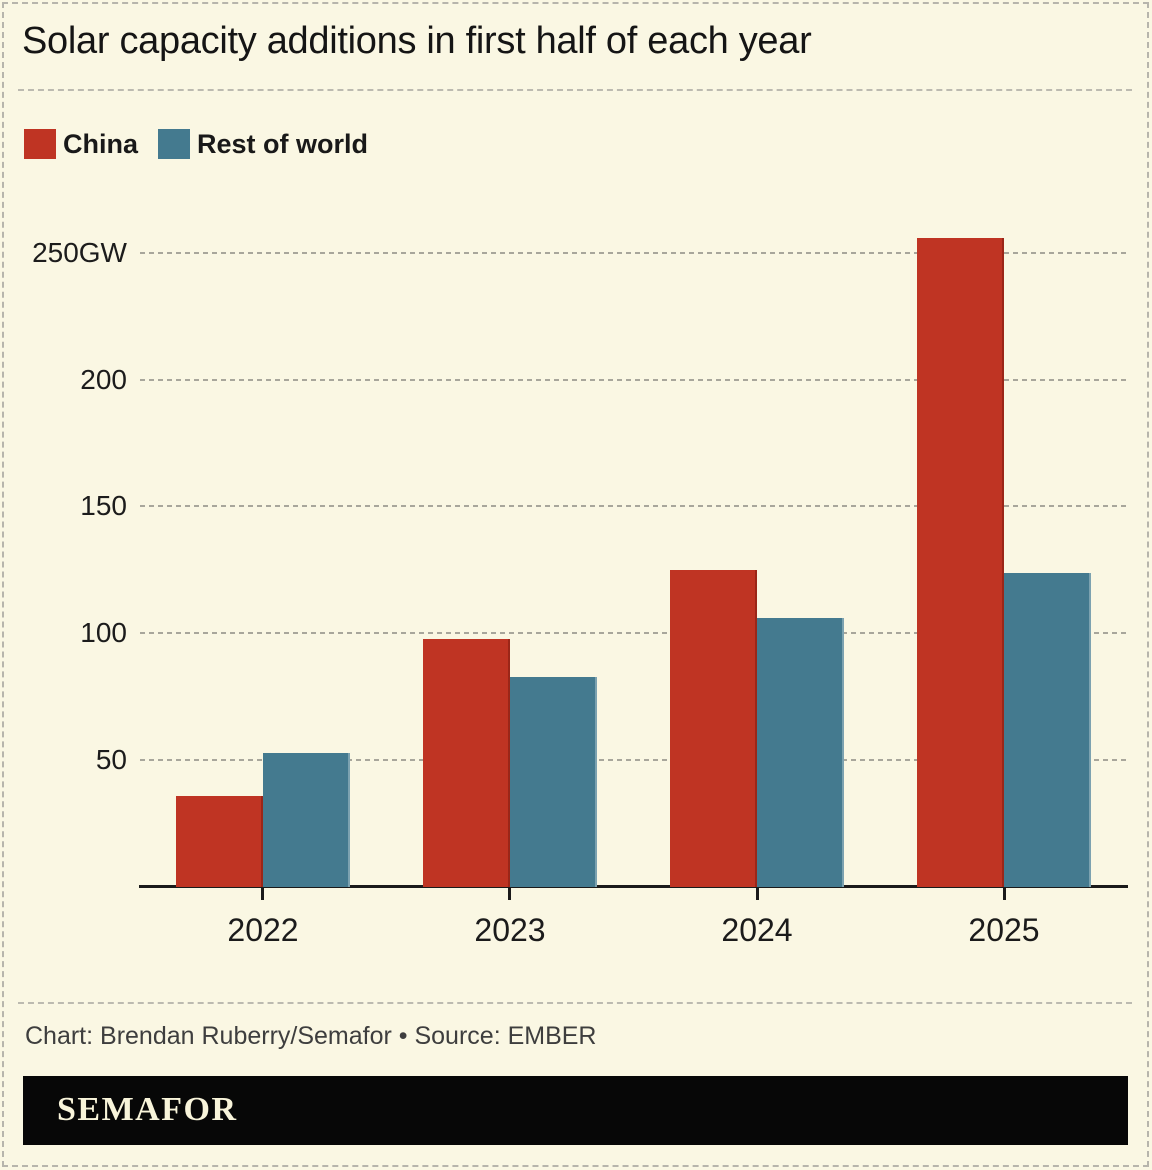 This screenshot has width=1152, height=1170. Describe the element at coordinates (757, 930) in the screenshot. I see `x-axis-label-2024: 2024` at that location.